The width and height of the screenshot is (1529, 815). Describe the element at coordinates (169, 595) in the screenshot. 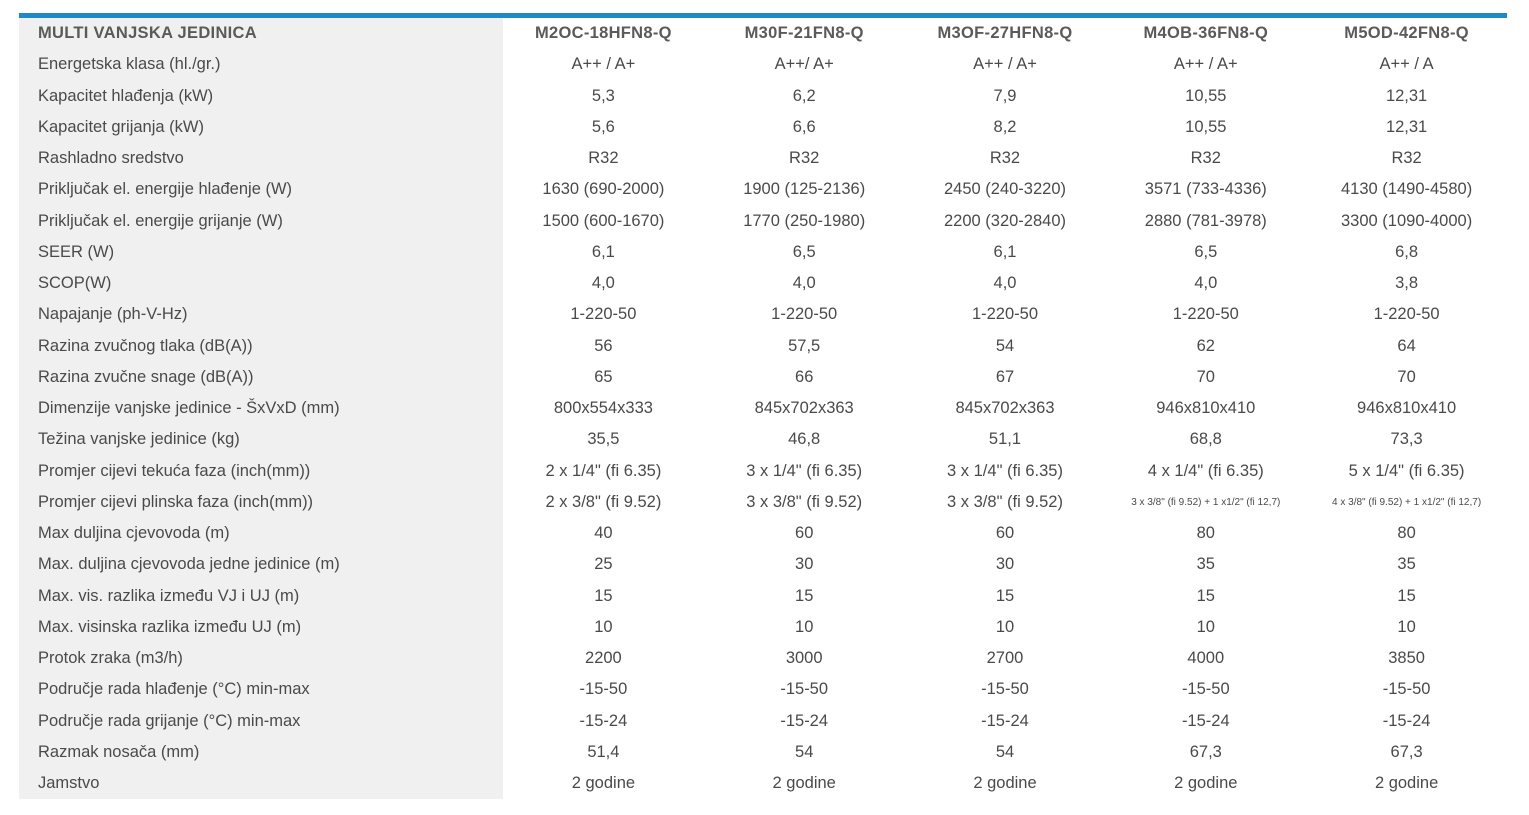

I see `row-label: Max. vis. razlika između VJ i UJ (m)` at that location.